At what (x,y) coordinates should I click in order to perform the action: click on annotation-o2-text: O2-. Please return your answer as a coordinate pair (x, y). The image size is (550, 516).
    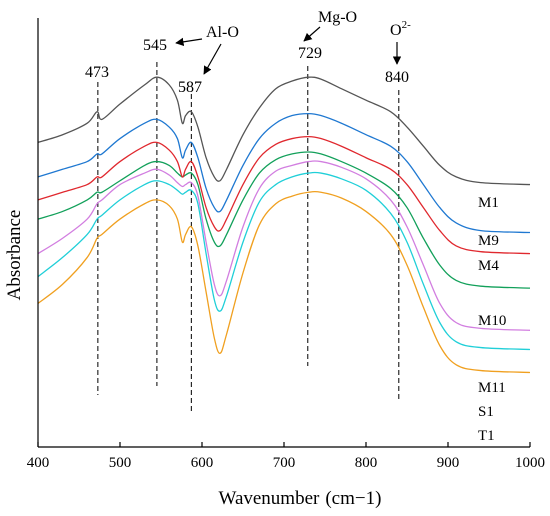
    Looking at the image, I should click on (400, 29).